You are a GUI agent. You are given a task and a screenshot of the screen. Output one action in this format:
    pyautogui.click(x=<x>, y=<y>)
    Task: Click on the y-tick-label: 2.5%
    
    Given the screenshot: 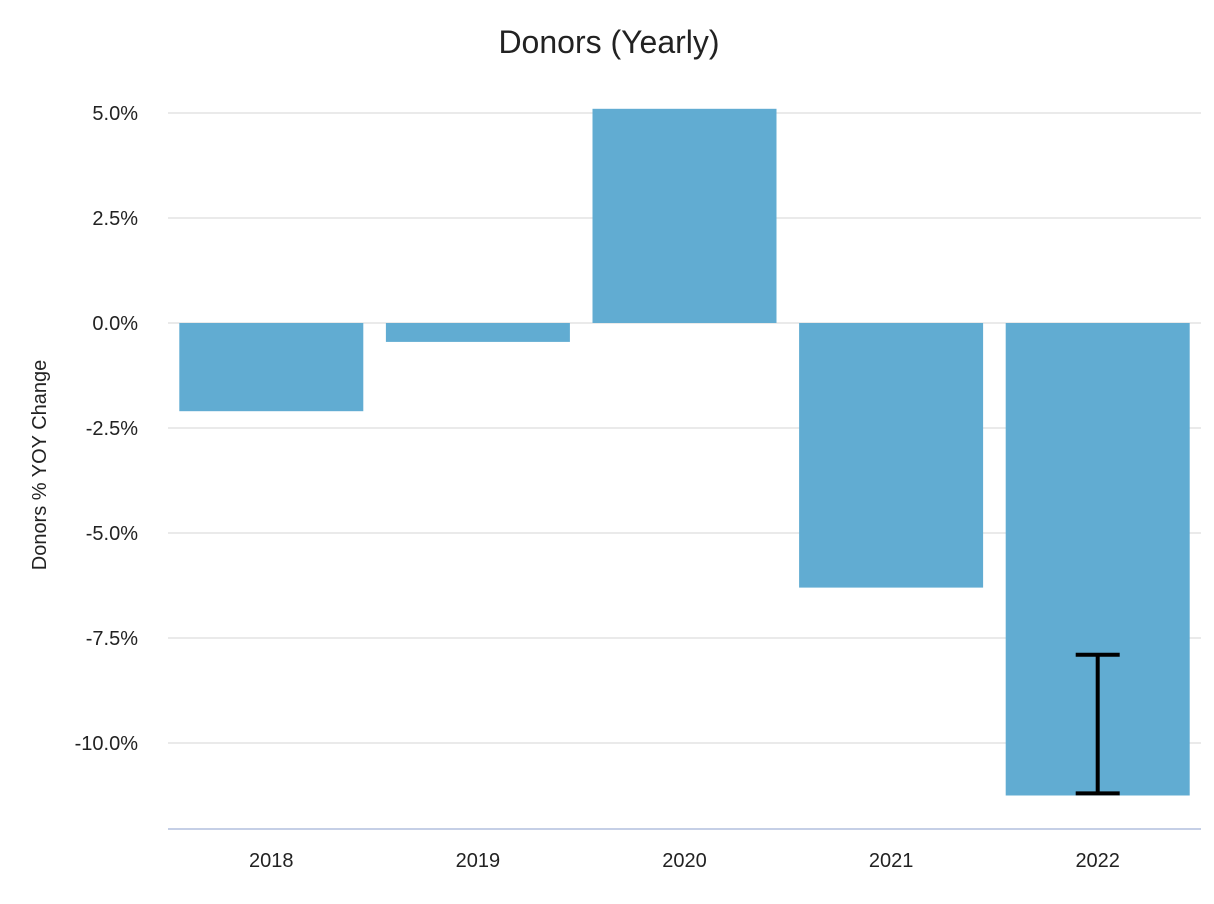 What is the action you would take?
    pyautogui.click(x=115, y=219)
    